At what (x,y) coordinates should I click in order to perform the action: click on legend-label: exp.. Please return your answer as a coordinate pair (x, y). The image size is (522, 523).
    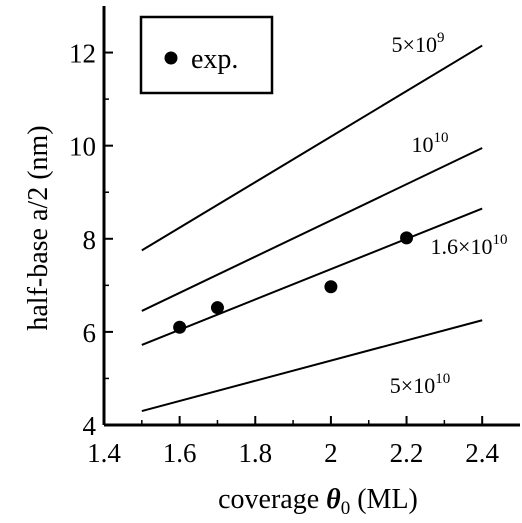
    Looking at the image, I should click on (214, 59).